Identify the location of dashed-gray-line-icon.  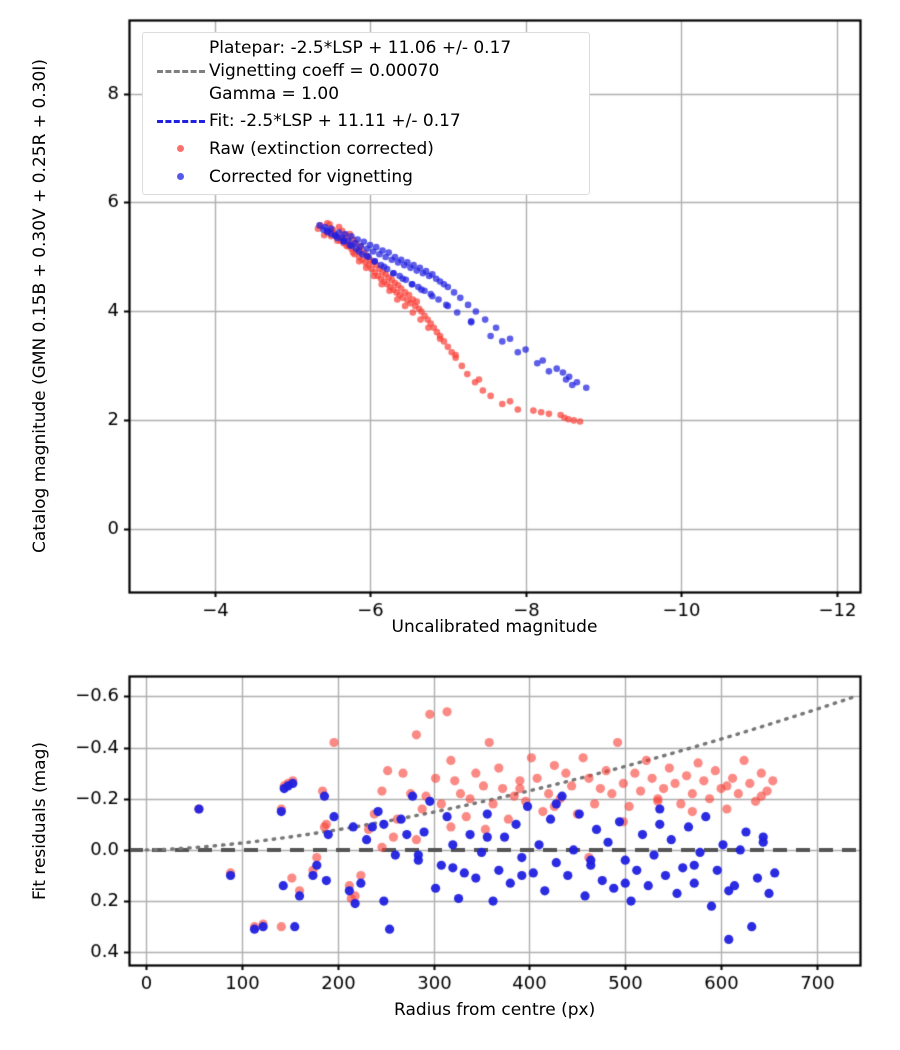
(181, 71).